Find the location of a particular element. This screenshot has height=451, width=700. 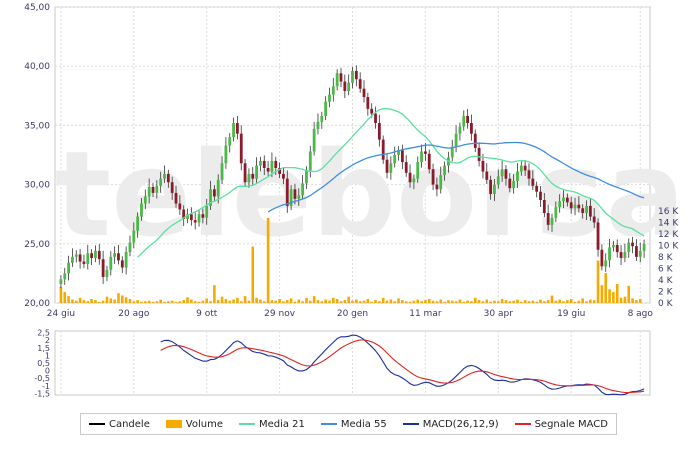

x-tick-label: 30 apr is located at coordinates (499, 314).